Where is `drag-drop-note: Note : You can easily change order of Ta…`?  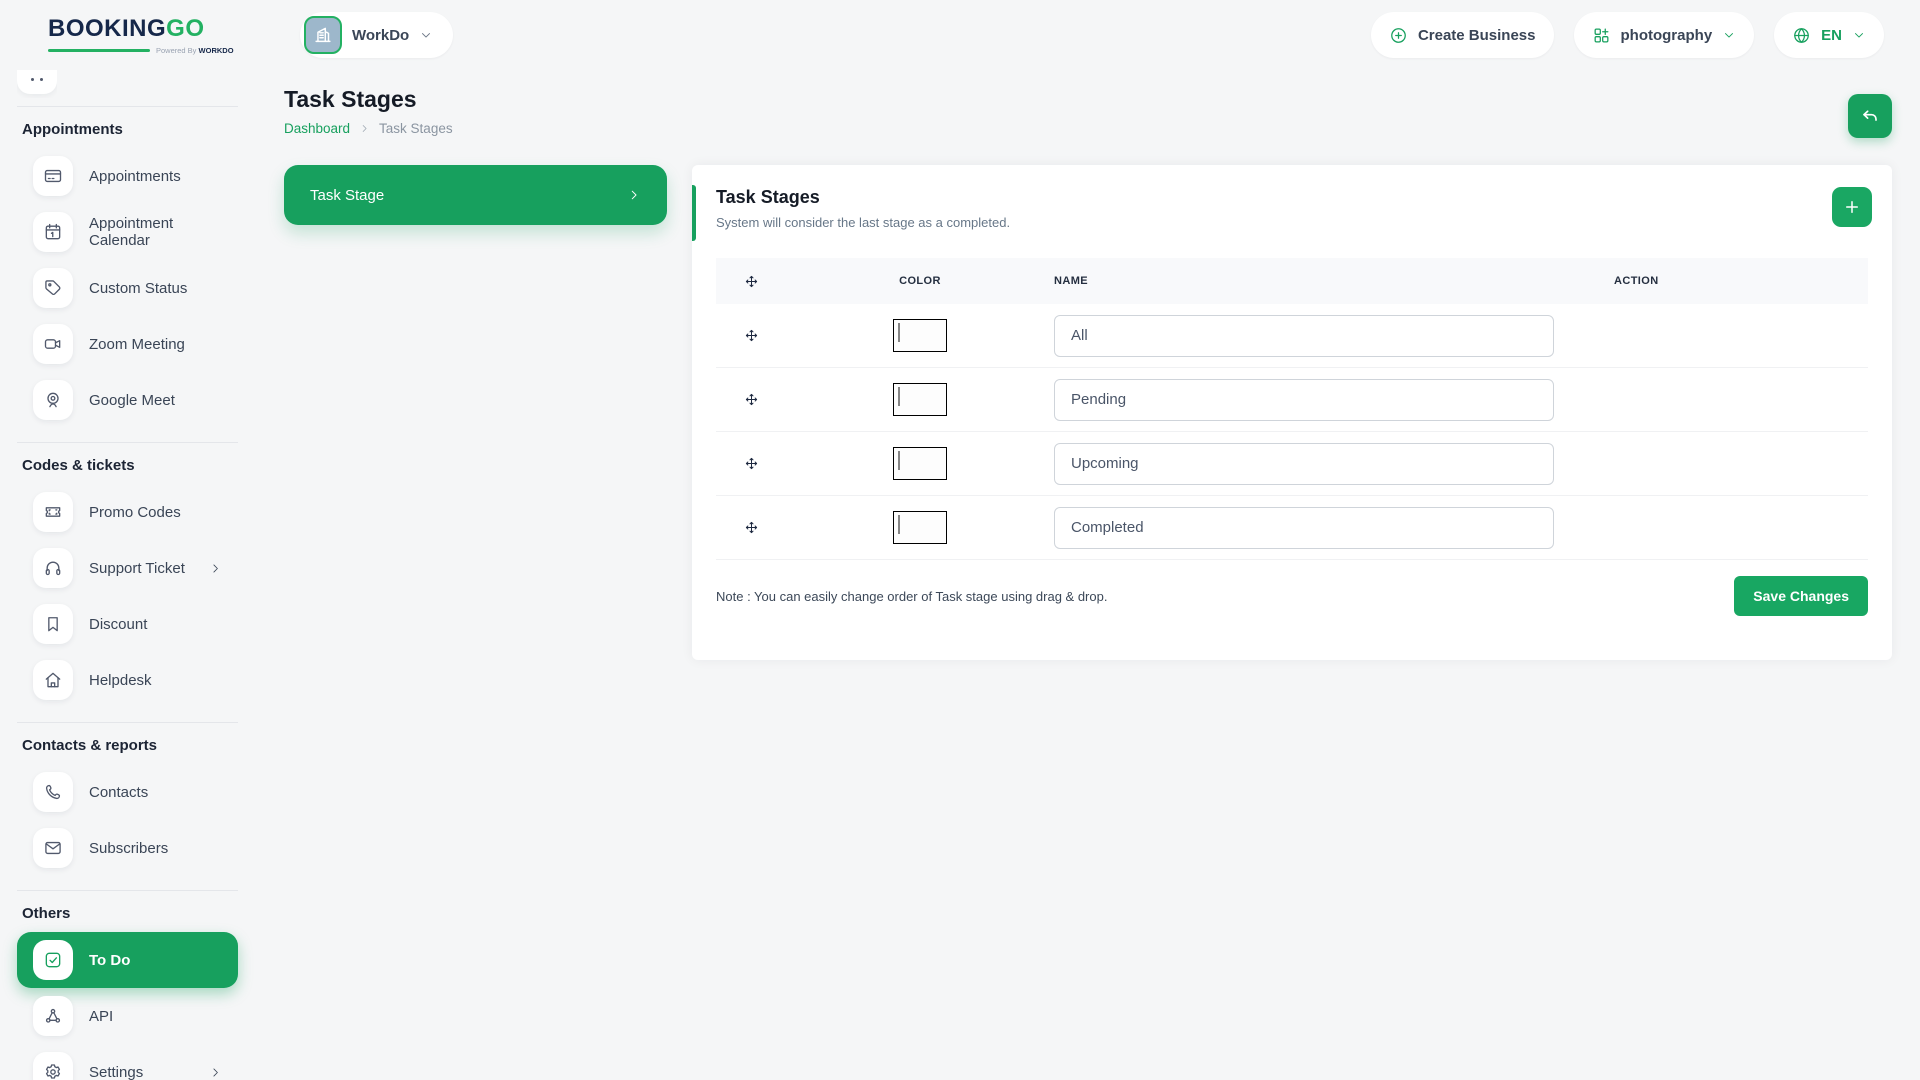 drag-drop-note: Note : You can easily change order of Ta… is located at coordinates (912, 596).